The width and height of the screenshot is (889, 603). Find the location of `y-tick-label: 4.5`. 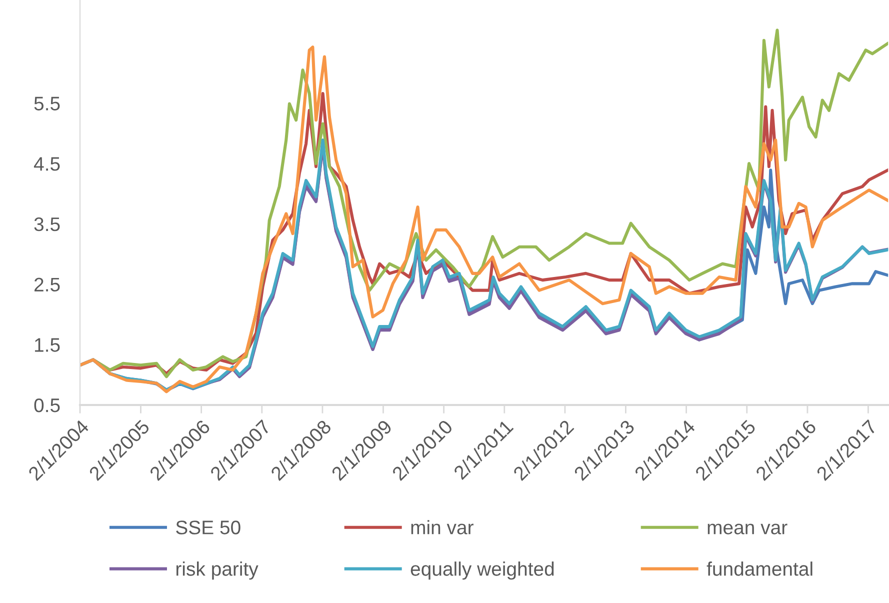

y-tick-label: 4.5 is located at coordinates (47, 164).